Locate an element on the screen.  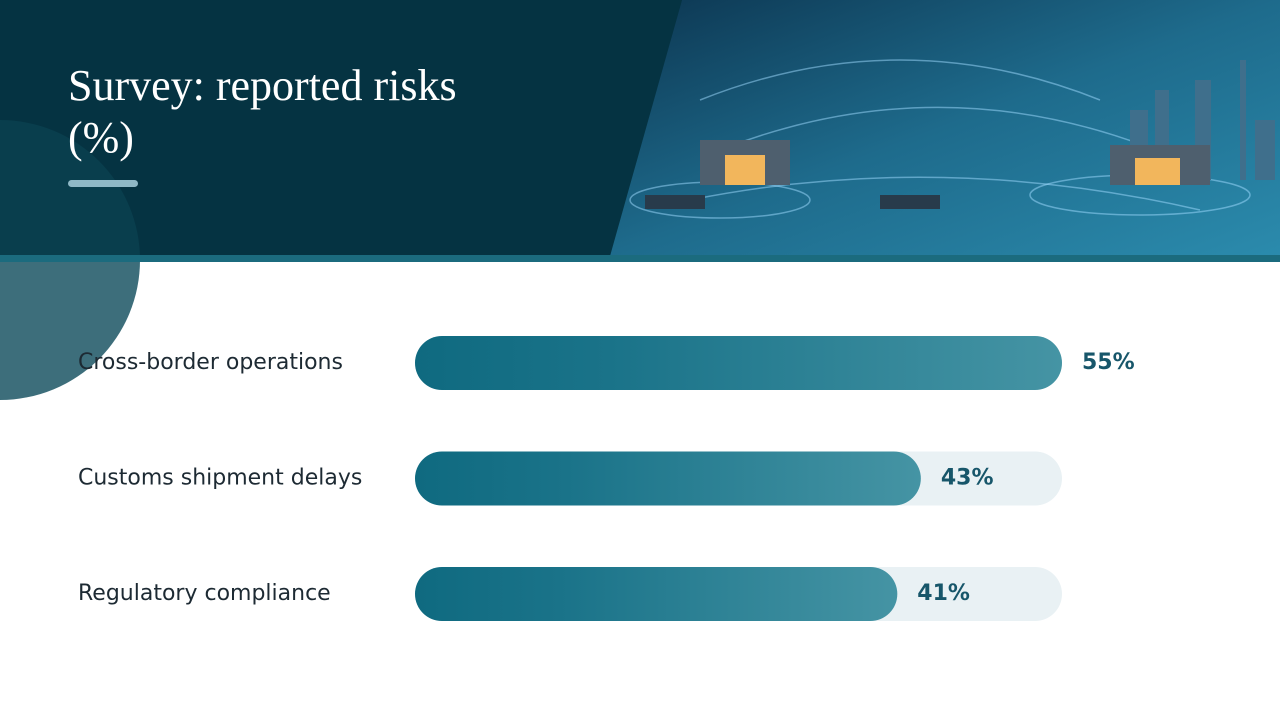
category-label: Customs shipment delays is located at coordinates (220, 478).